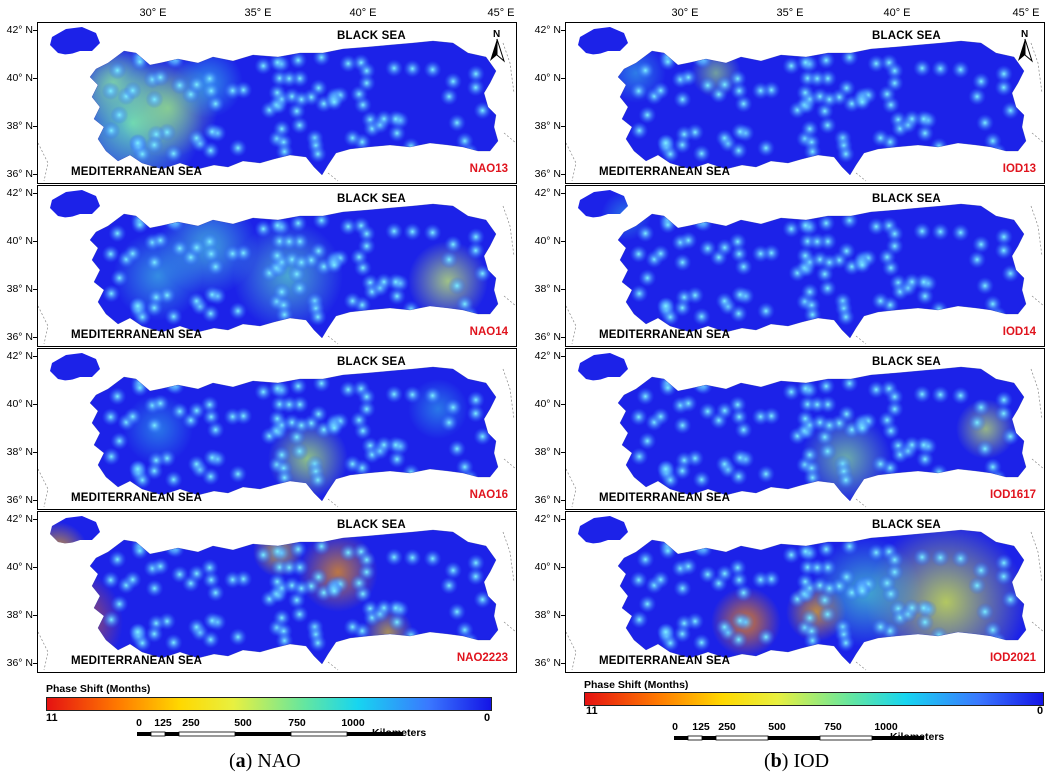  What do you see at coordinates (1040, 711) in the screenshot?
I see `legend-max-label: 0` at bounding box center [1040, 711].